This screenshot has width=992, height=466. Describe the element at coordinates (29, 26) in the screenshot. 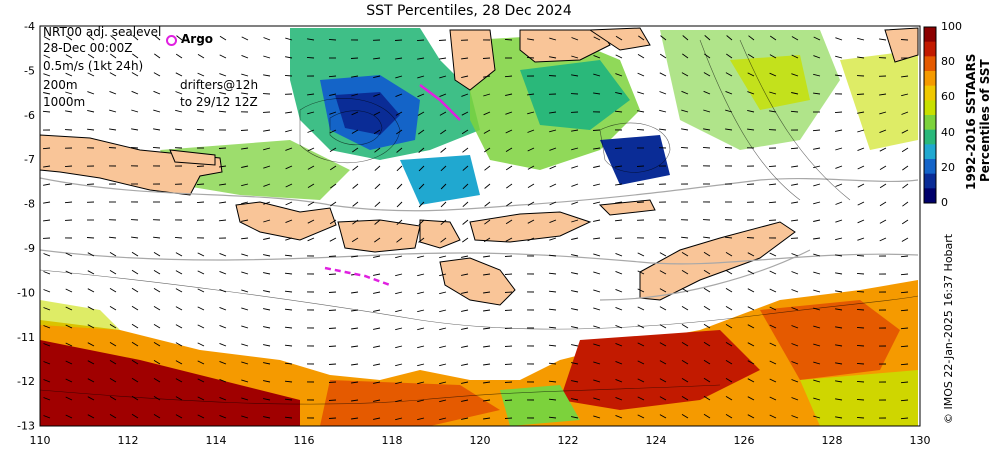

I see `y-tick-label: -4` at that location.